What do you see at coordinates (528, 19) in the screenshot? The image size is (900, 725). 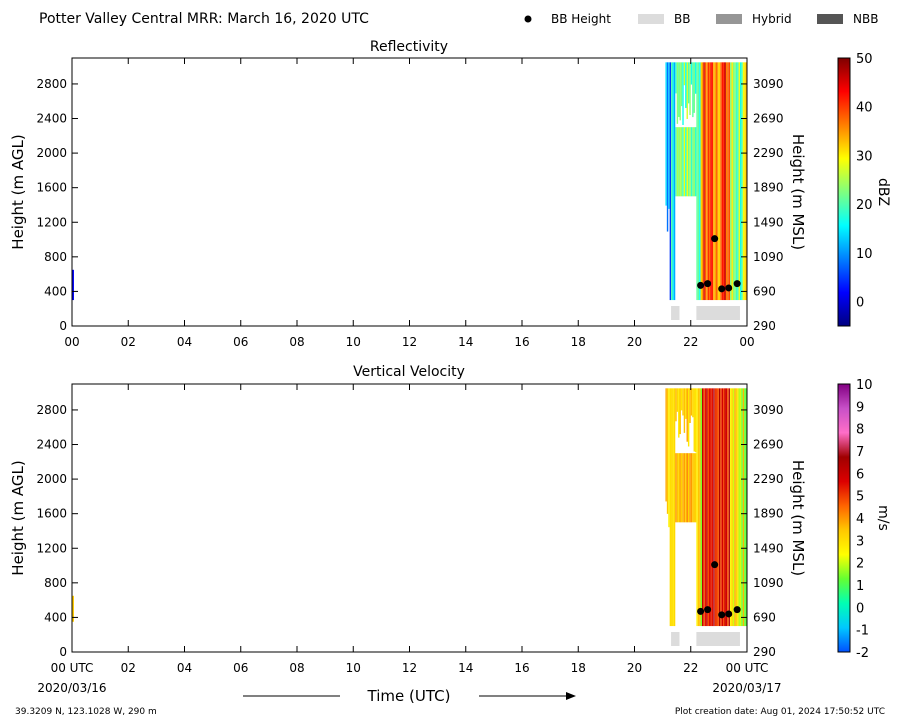 I see `legend-marker-bb-height` at bounding box center [528, 19].